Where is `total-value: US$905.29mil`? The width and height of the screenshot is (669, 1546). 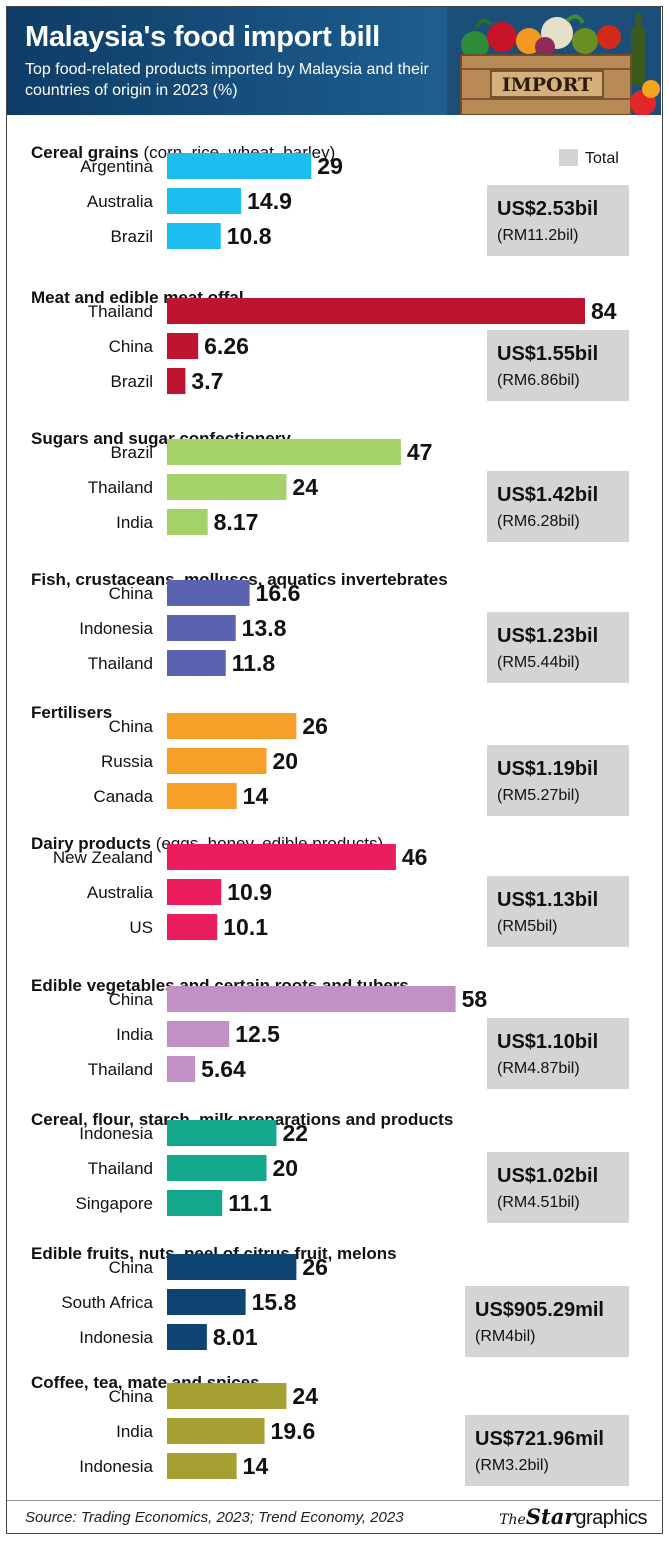 total-value: US$905.29mil is located at coordinates (539, 1310).